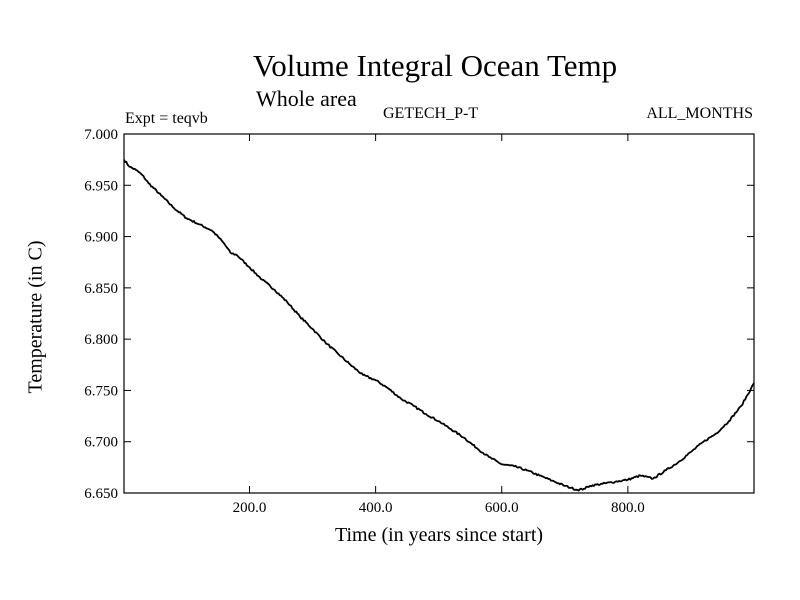 The width and height of the screenshot is (800, 600). I want to click on y-tick-label: 6.850, so click(101, 289).